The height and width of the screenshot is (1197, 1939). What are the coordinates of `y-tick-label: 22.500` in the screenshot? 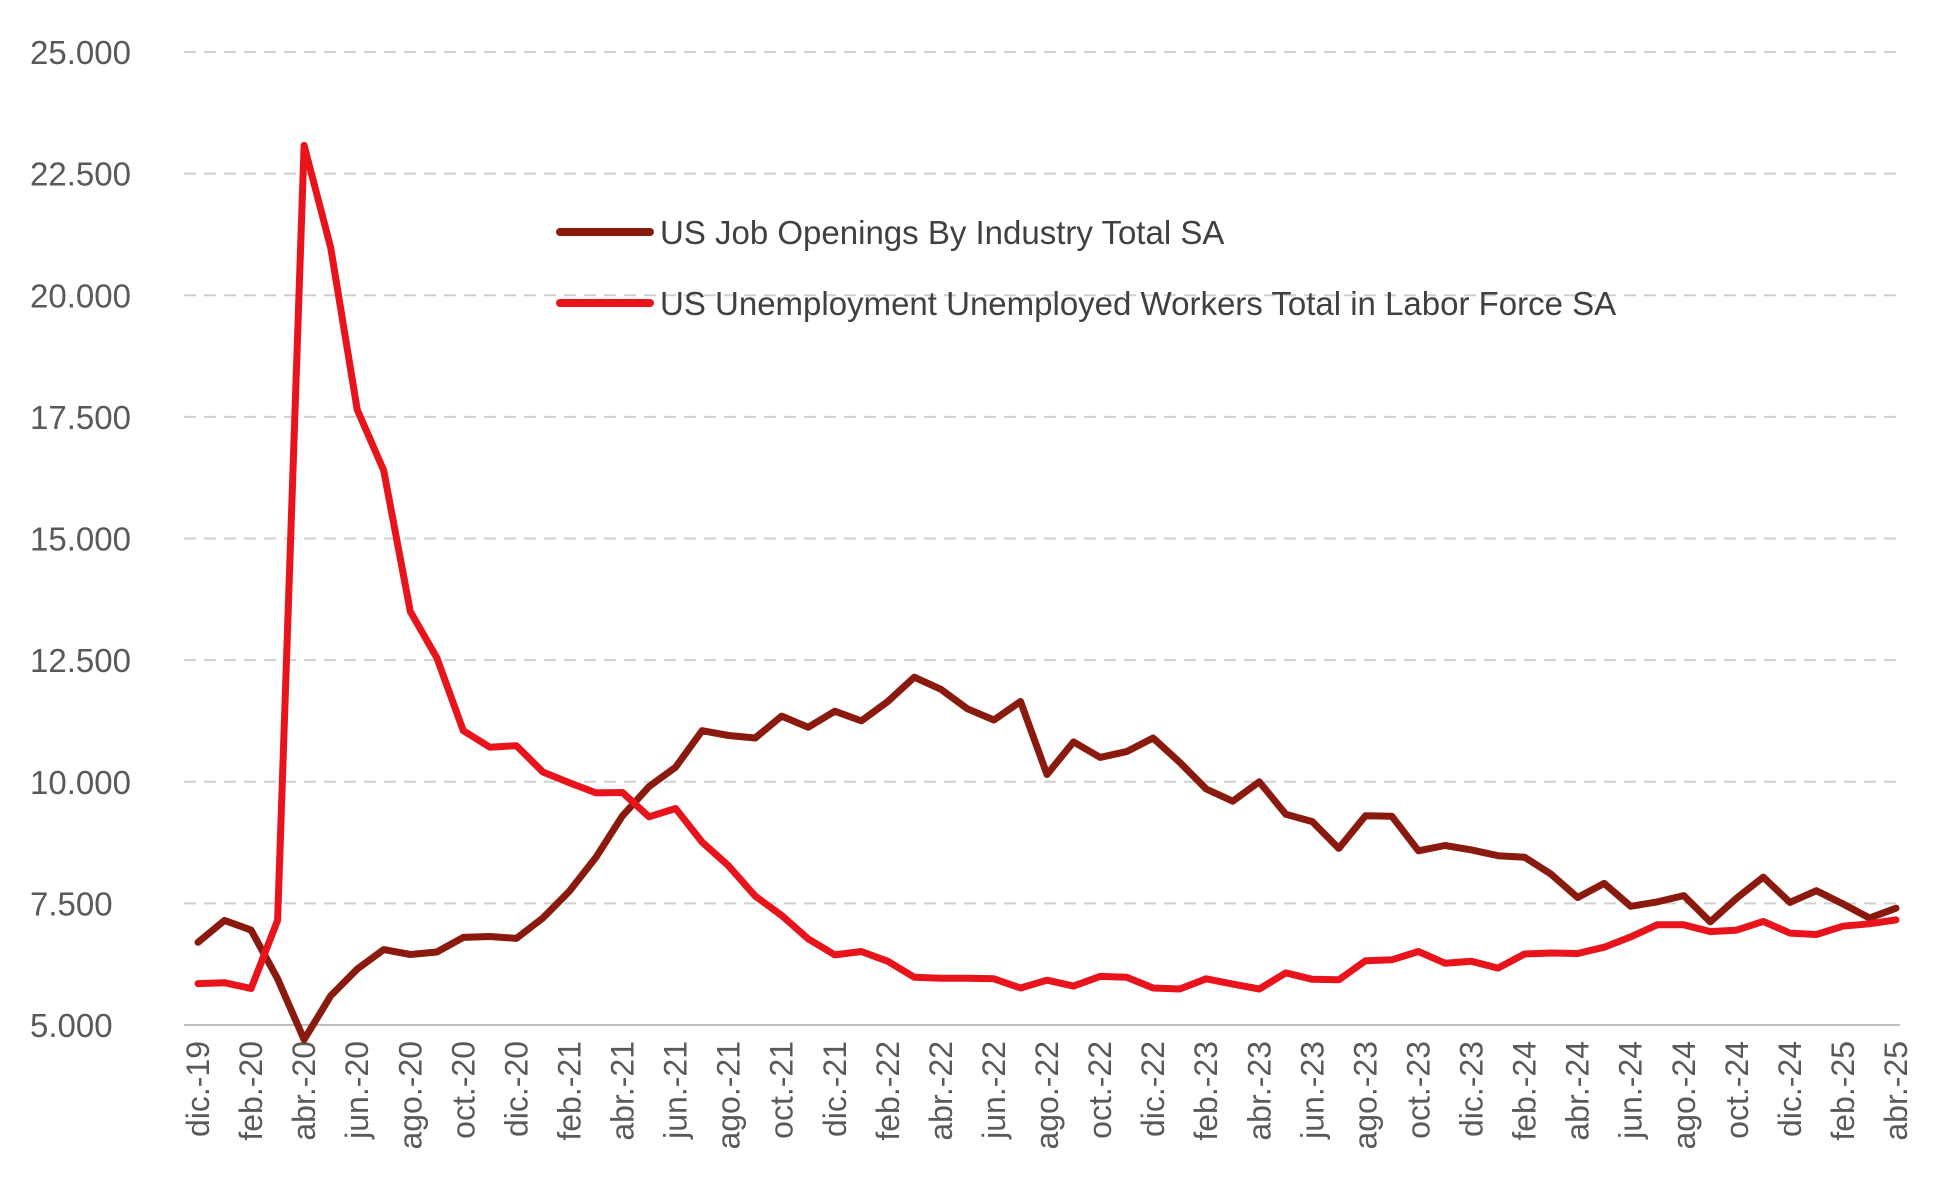 It's located at (80, 174).